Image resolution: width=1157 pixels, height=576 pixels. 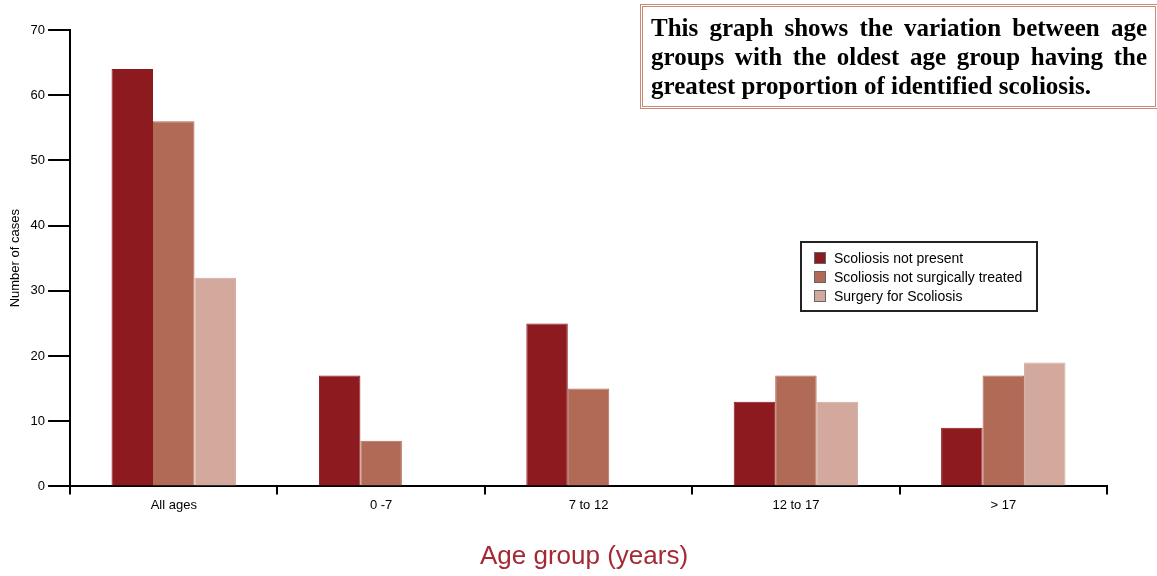 I want to click on y-tick-label: 70, so click(x=38, y=29).